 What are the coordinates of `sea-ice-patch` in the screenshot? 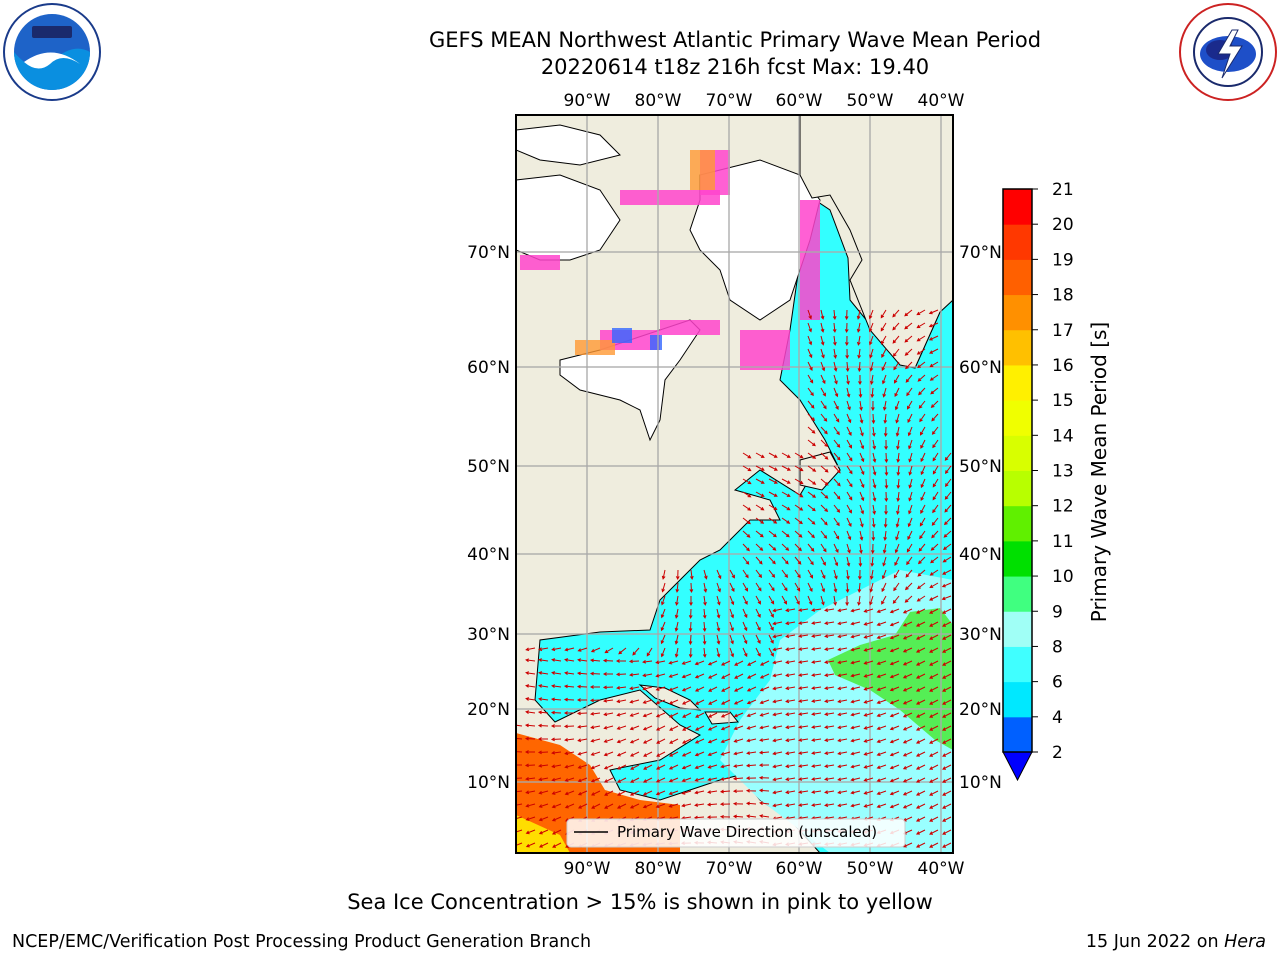 It's located at (595, 347).